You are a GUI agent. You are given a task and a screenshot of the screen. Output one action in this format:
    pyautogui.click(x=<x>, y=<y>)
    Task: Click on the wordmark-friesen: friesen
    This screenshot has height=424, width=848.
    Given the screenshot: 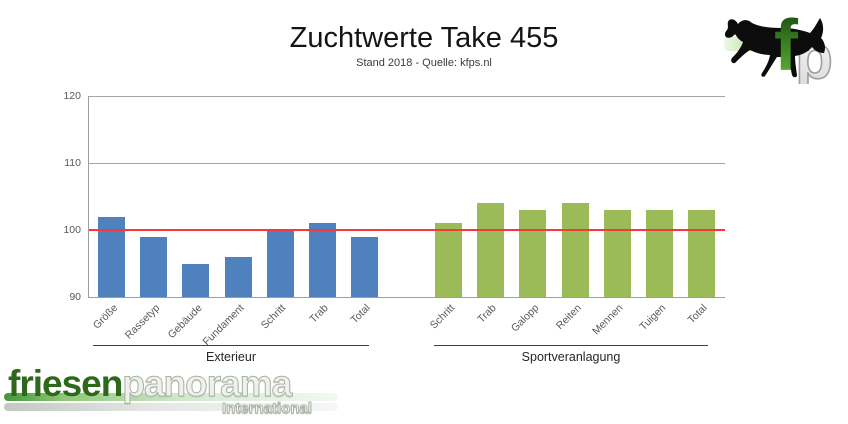 What is the action you would take?
    pyautogui.click(x=65, y=383)
    